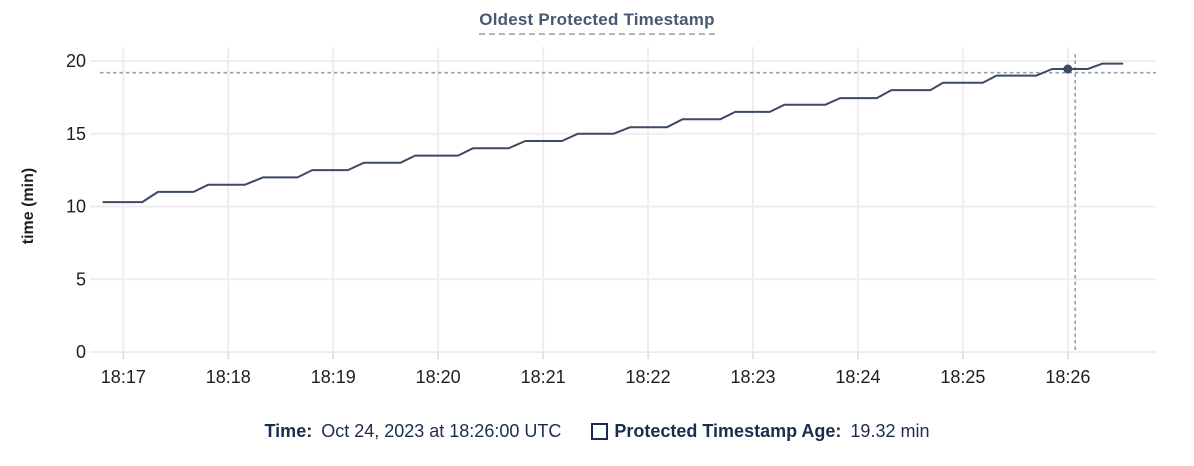 The height and width of the screenshot is (466, 1194). Describe the element at coordinates (728, 431) in the screenshot. I see `legend-series-label: Protected Timestamp Age:` at that location.